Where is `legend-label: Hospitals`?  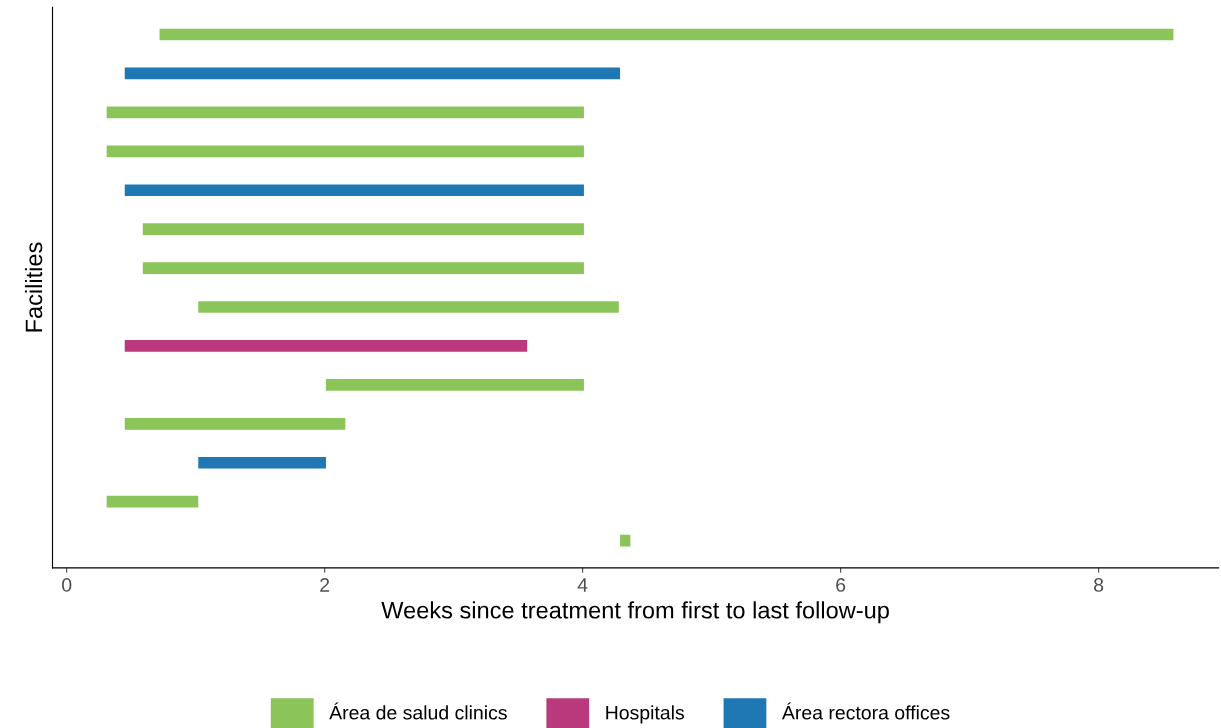 legend-label: Hospitals is located at coordinates (645, 714).